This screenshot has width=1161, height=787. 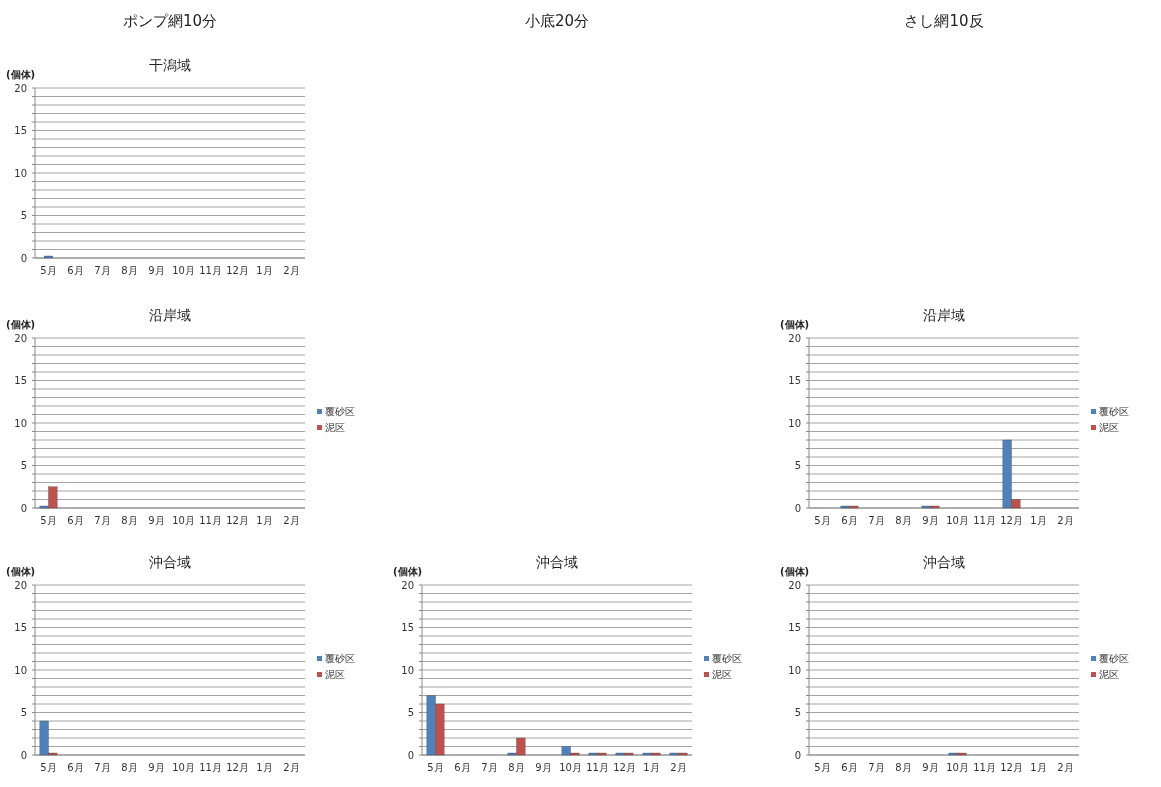 I want to click on text: ポンプ網10分, so click(x=170, y=21).